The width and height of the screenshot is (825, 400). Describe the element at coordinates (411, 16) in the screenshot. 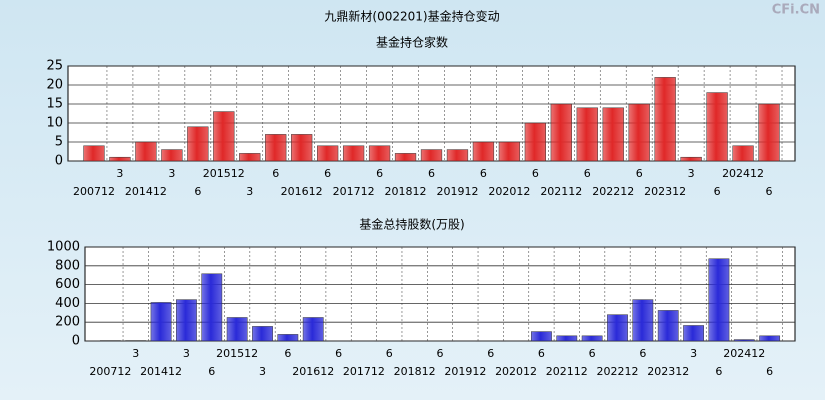

I see `page-title: 九鼎新材(002201)基金持仓变动` at that location.